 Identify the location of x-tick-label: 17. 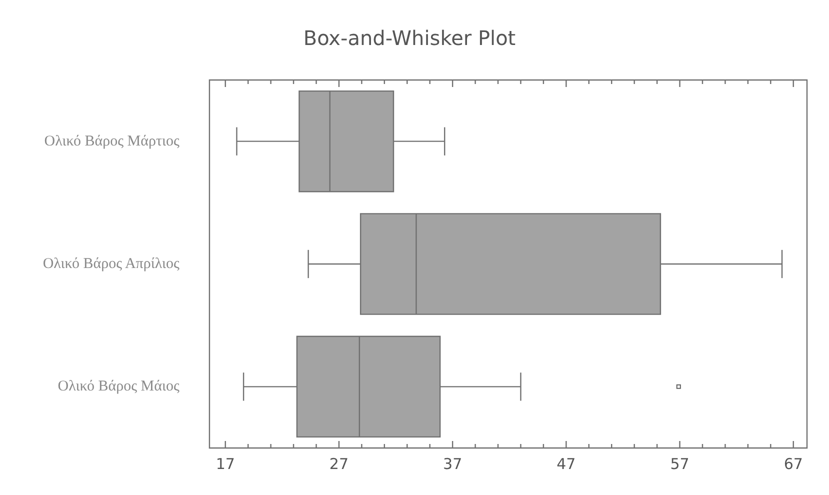
(225, 463).